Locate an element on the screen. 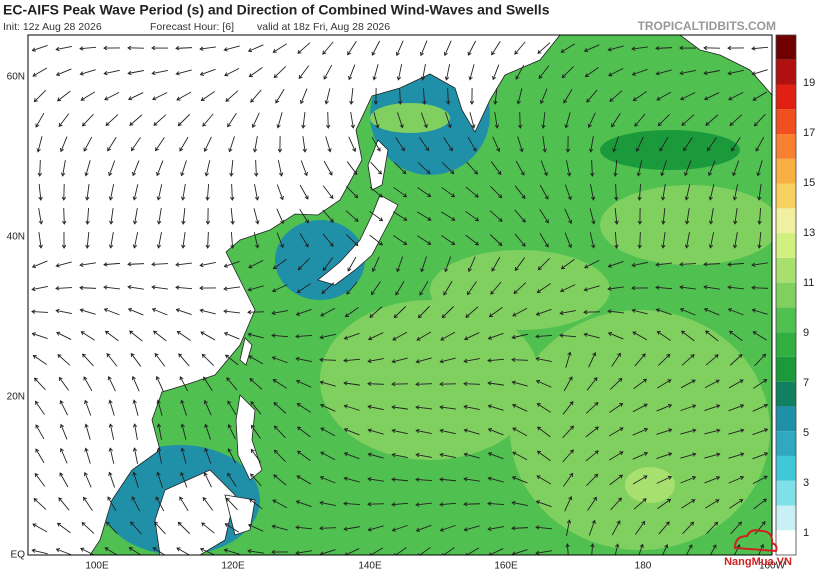 The width and height of the screenshot is (819, 573). watermark: NangMua.VN is located at coordinates (758, 562).